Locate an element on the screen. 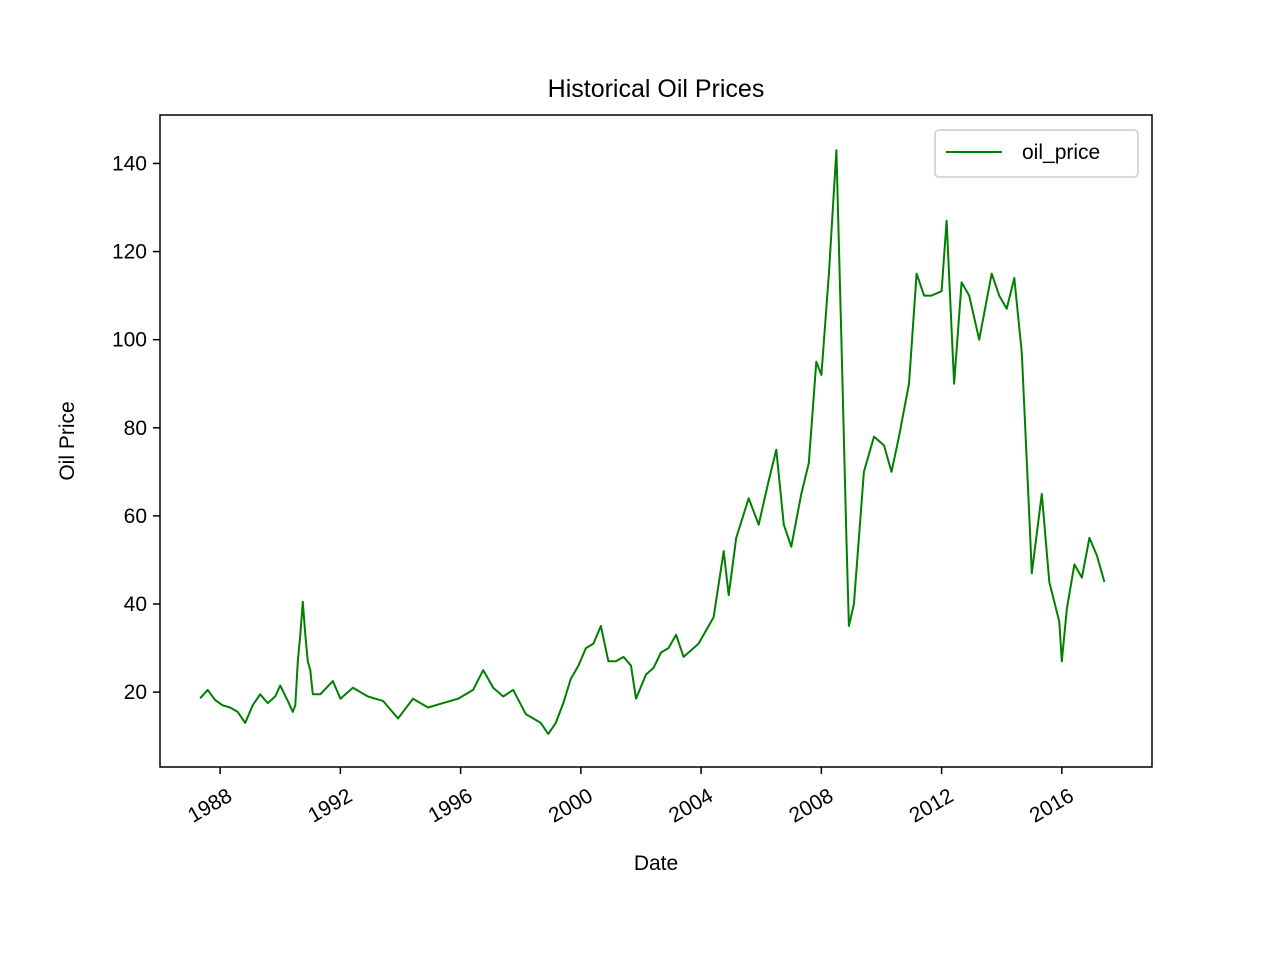  y-axis: 20 40 60 80 100 120 140 is located at coordinates (136, 428).